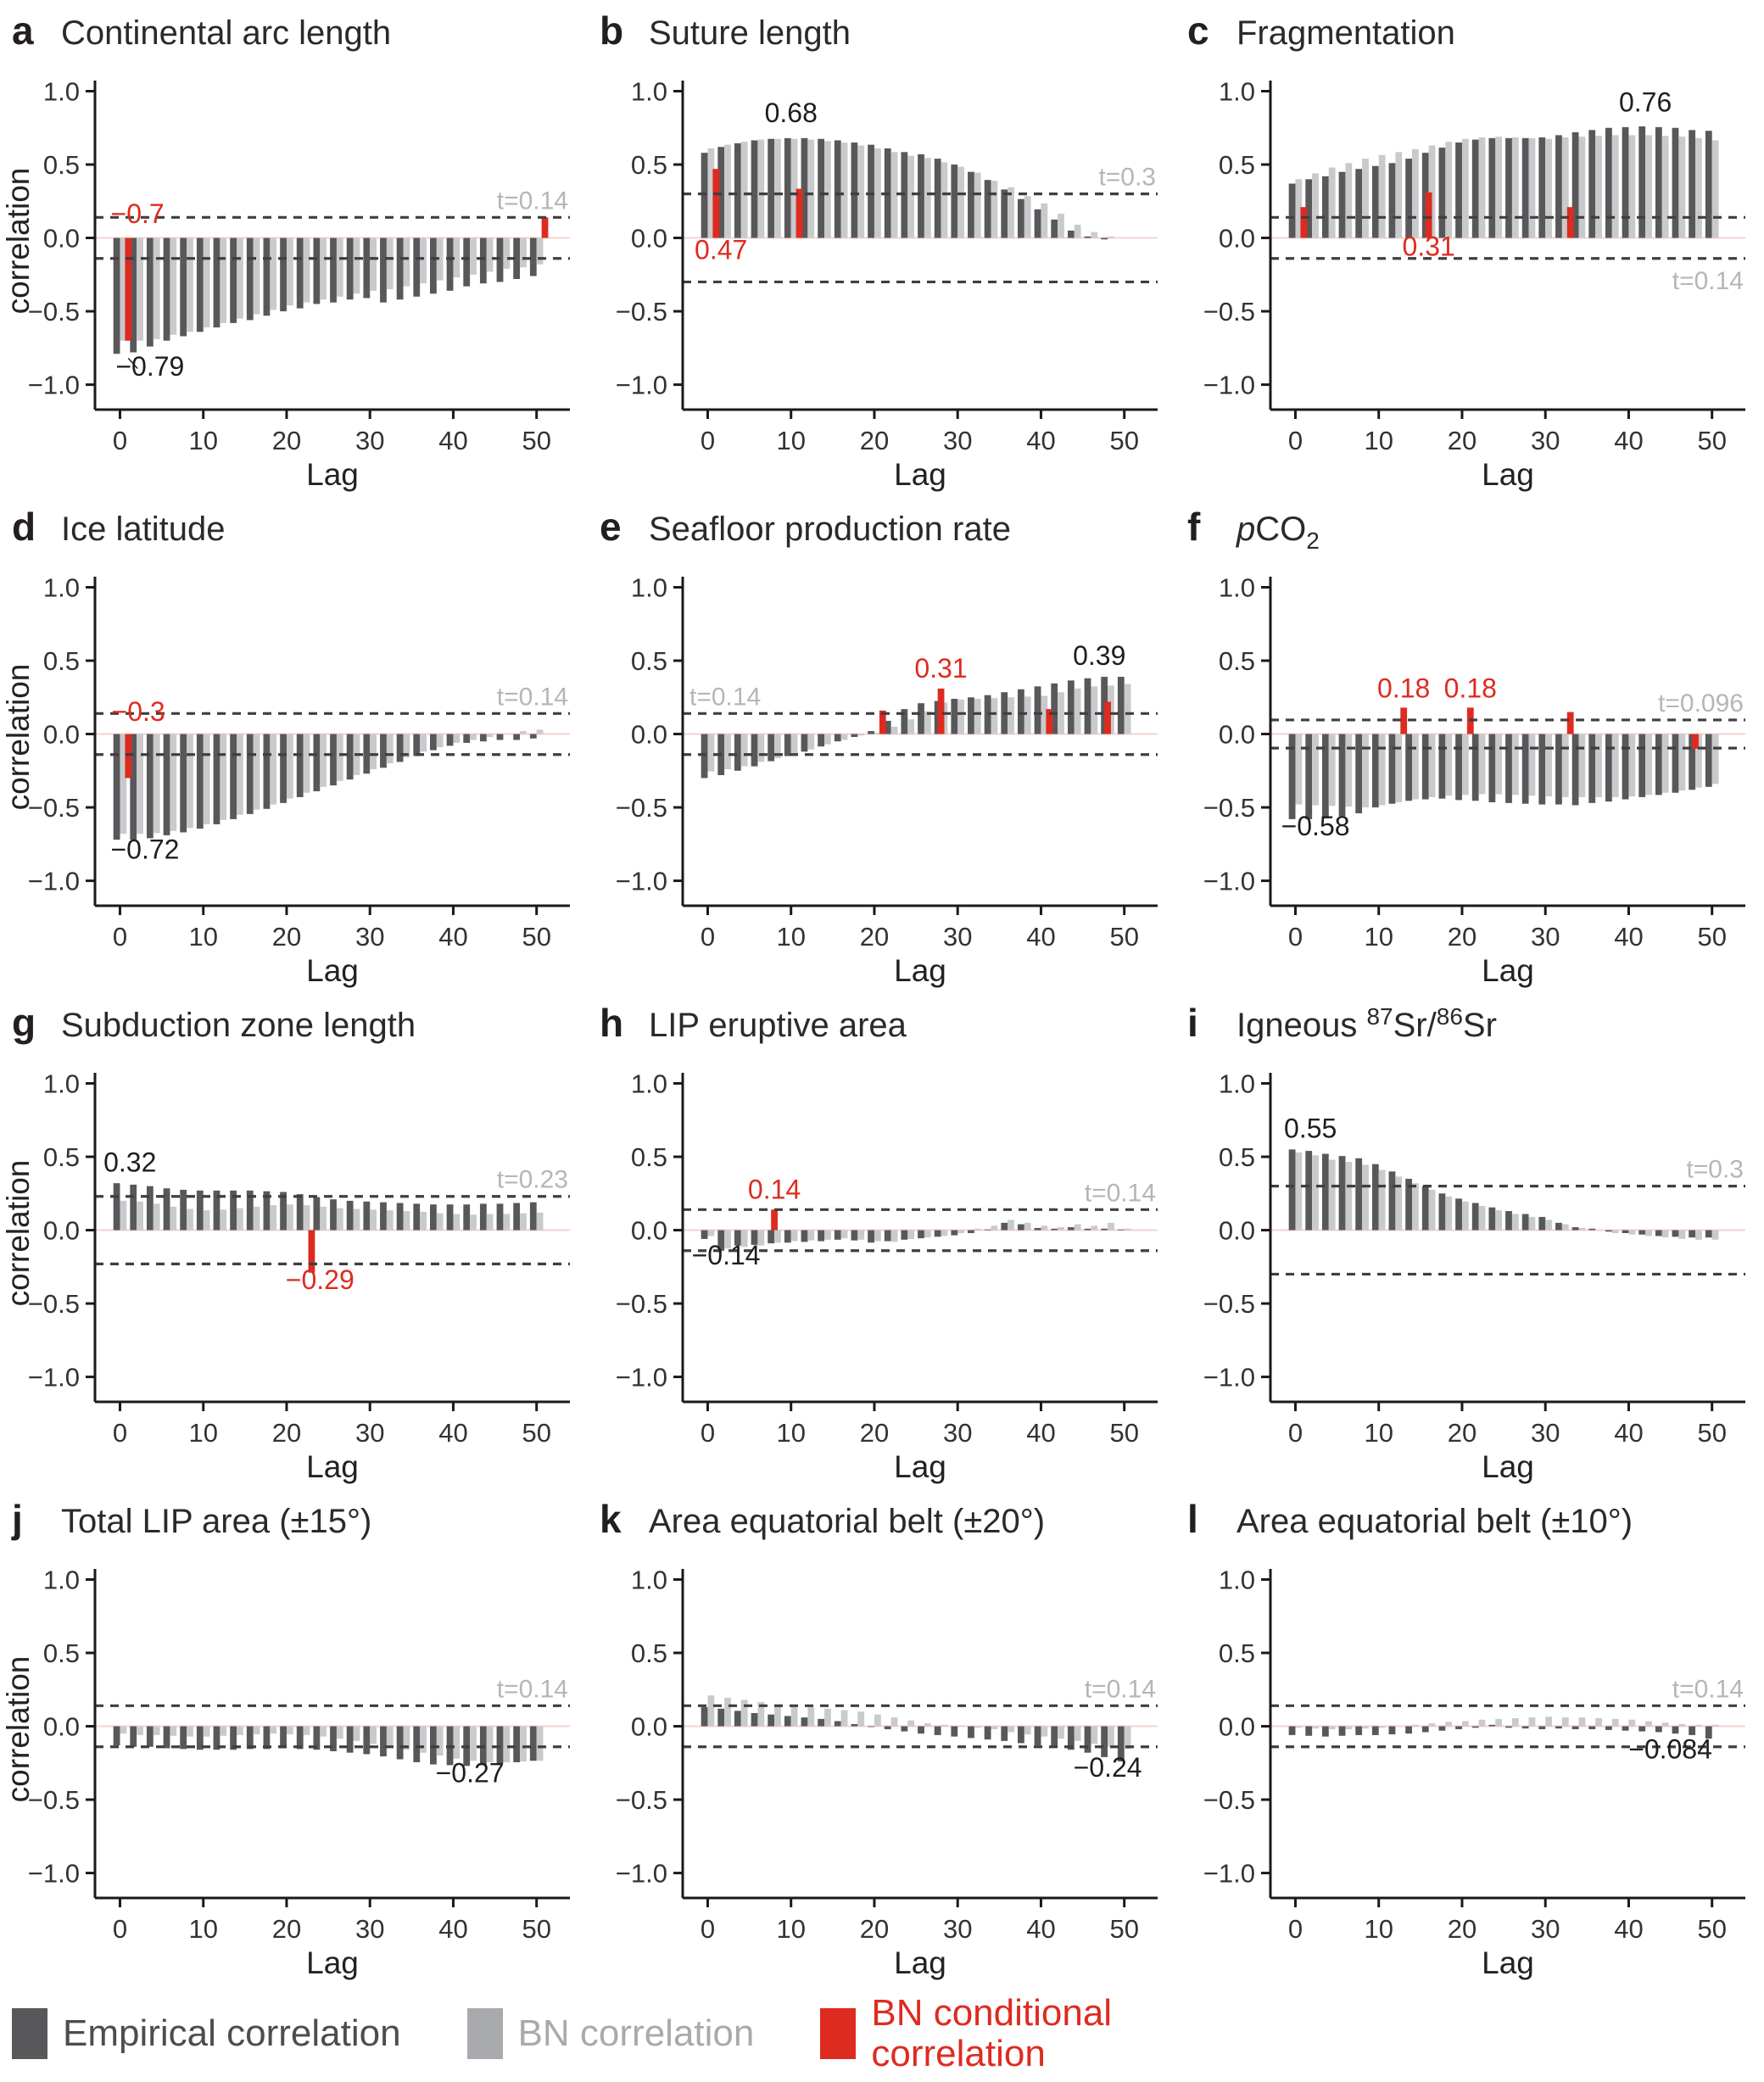  What do you see at coordinates (1345, 33) in the screenshot?
I see `panel-title: Fragmentation` at bounding box center [1345, 33].